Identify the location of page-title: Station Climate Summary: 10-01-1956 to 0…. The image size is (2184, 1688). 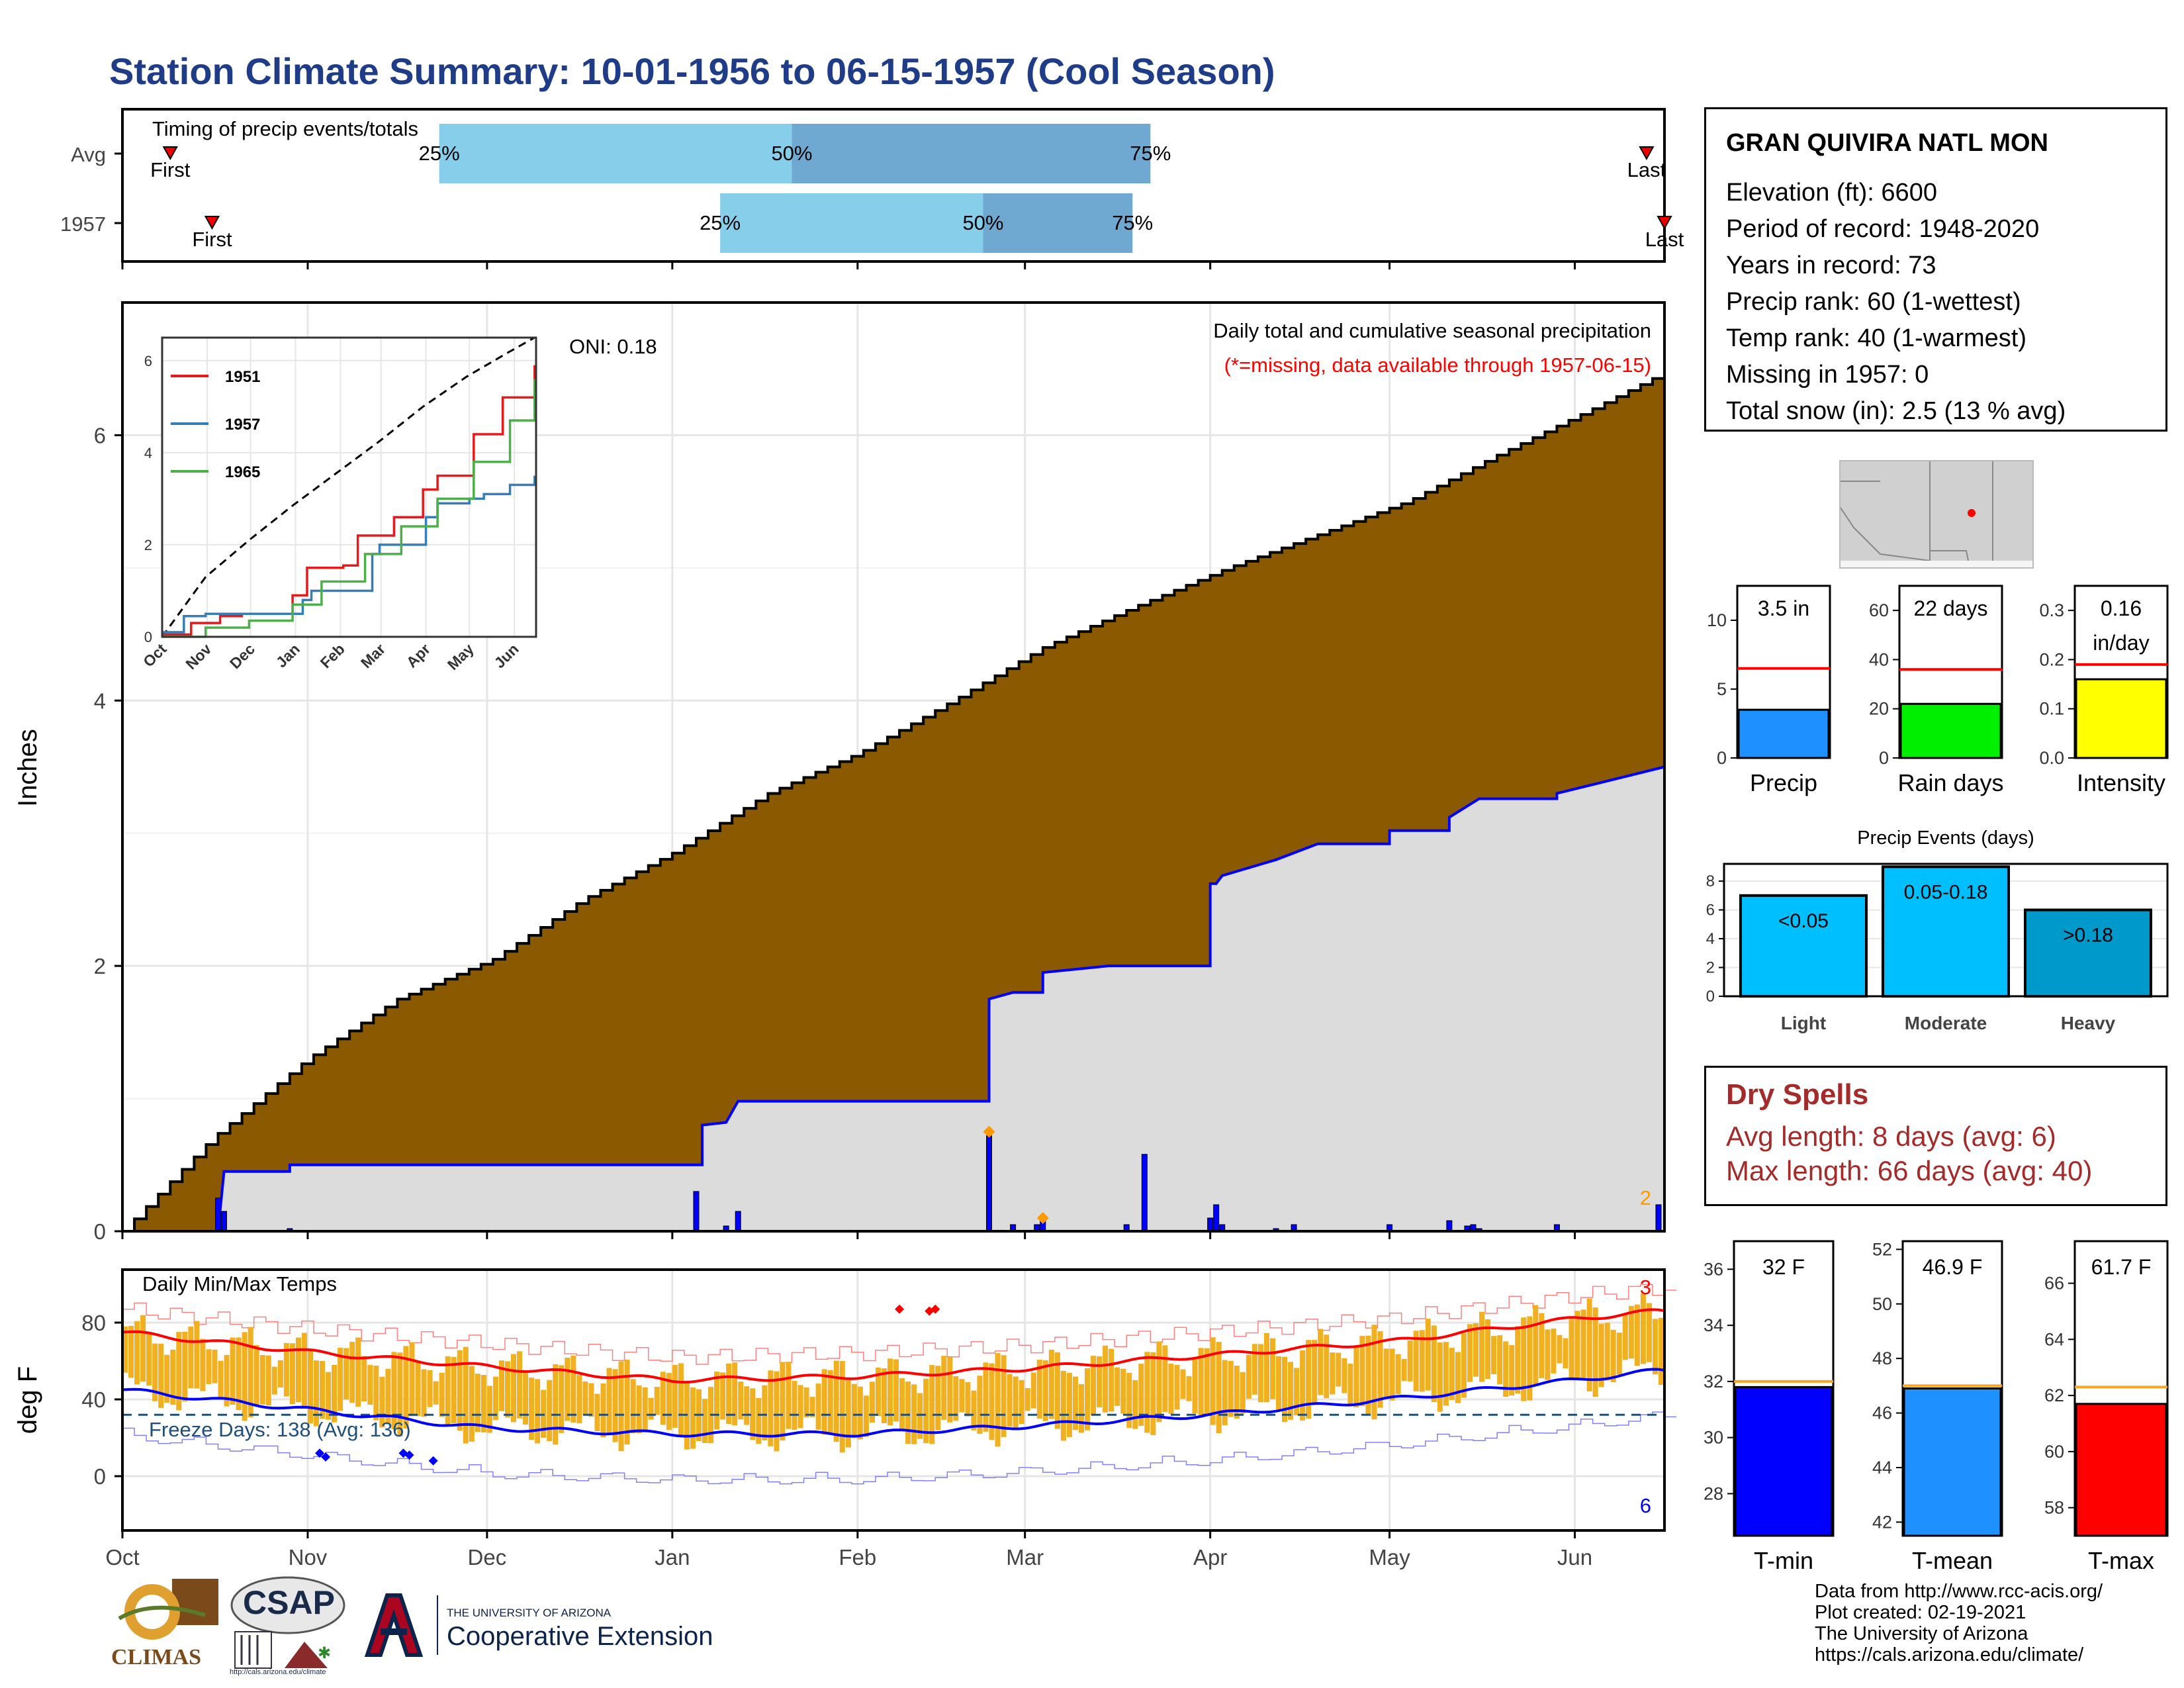
(692, 71).